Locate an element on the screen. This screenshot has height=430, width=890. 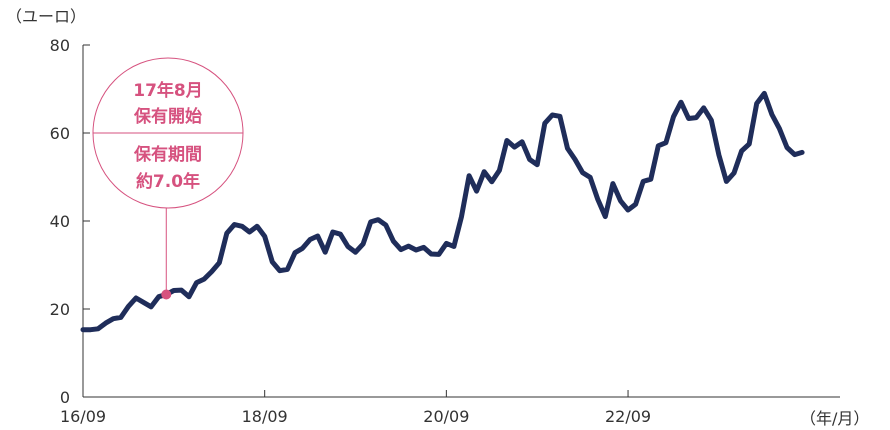
x-tick-label: 22/09 is located at coordinates (628, 416).